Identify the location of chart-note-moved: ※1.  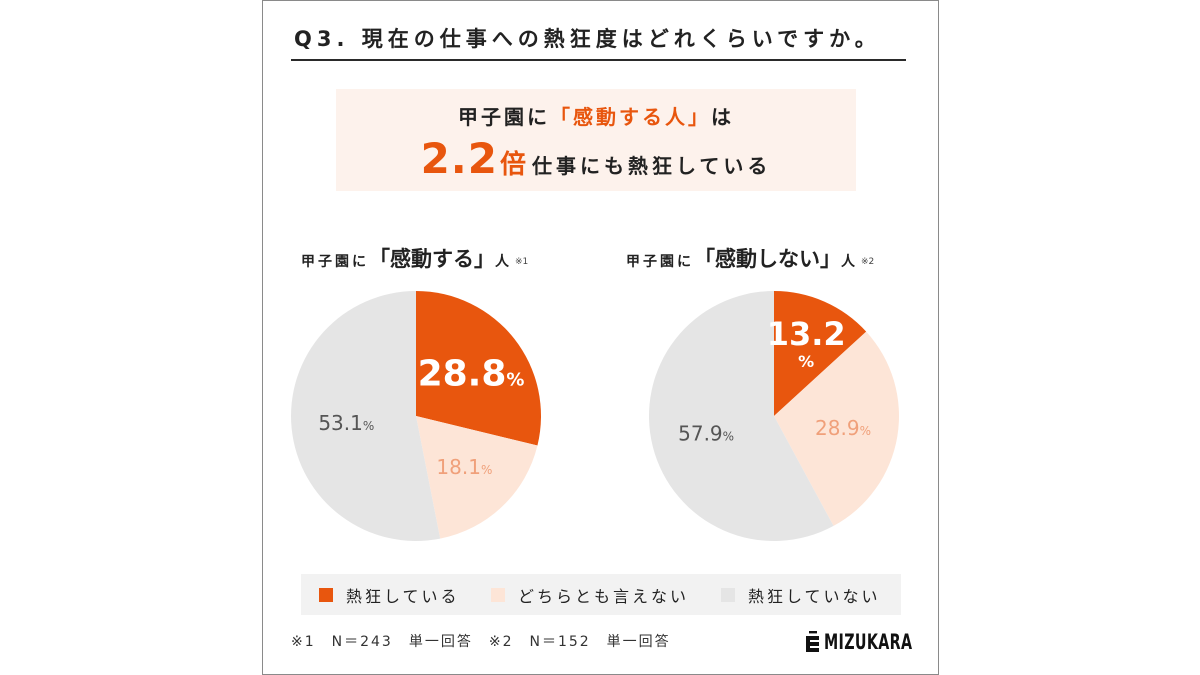
(522, 262).